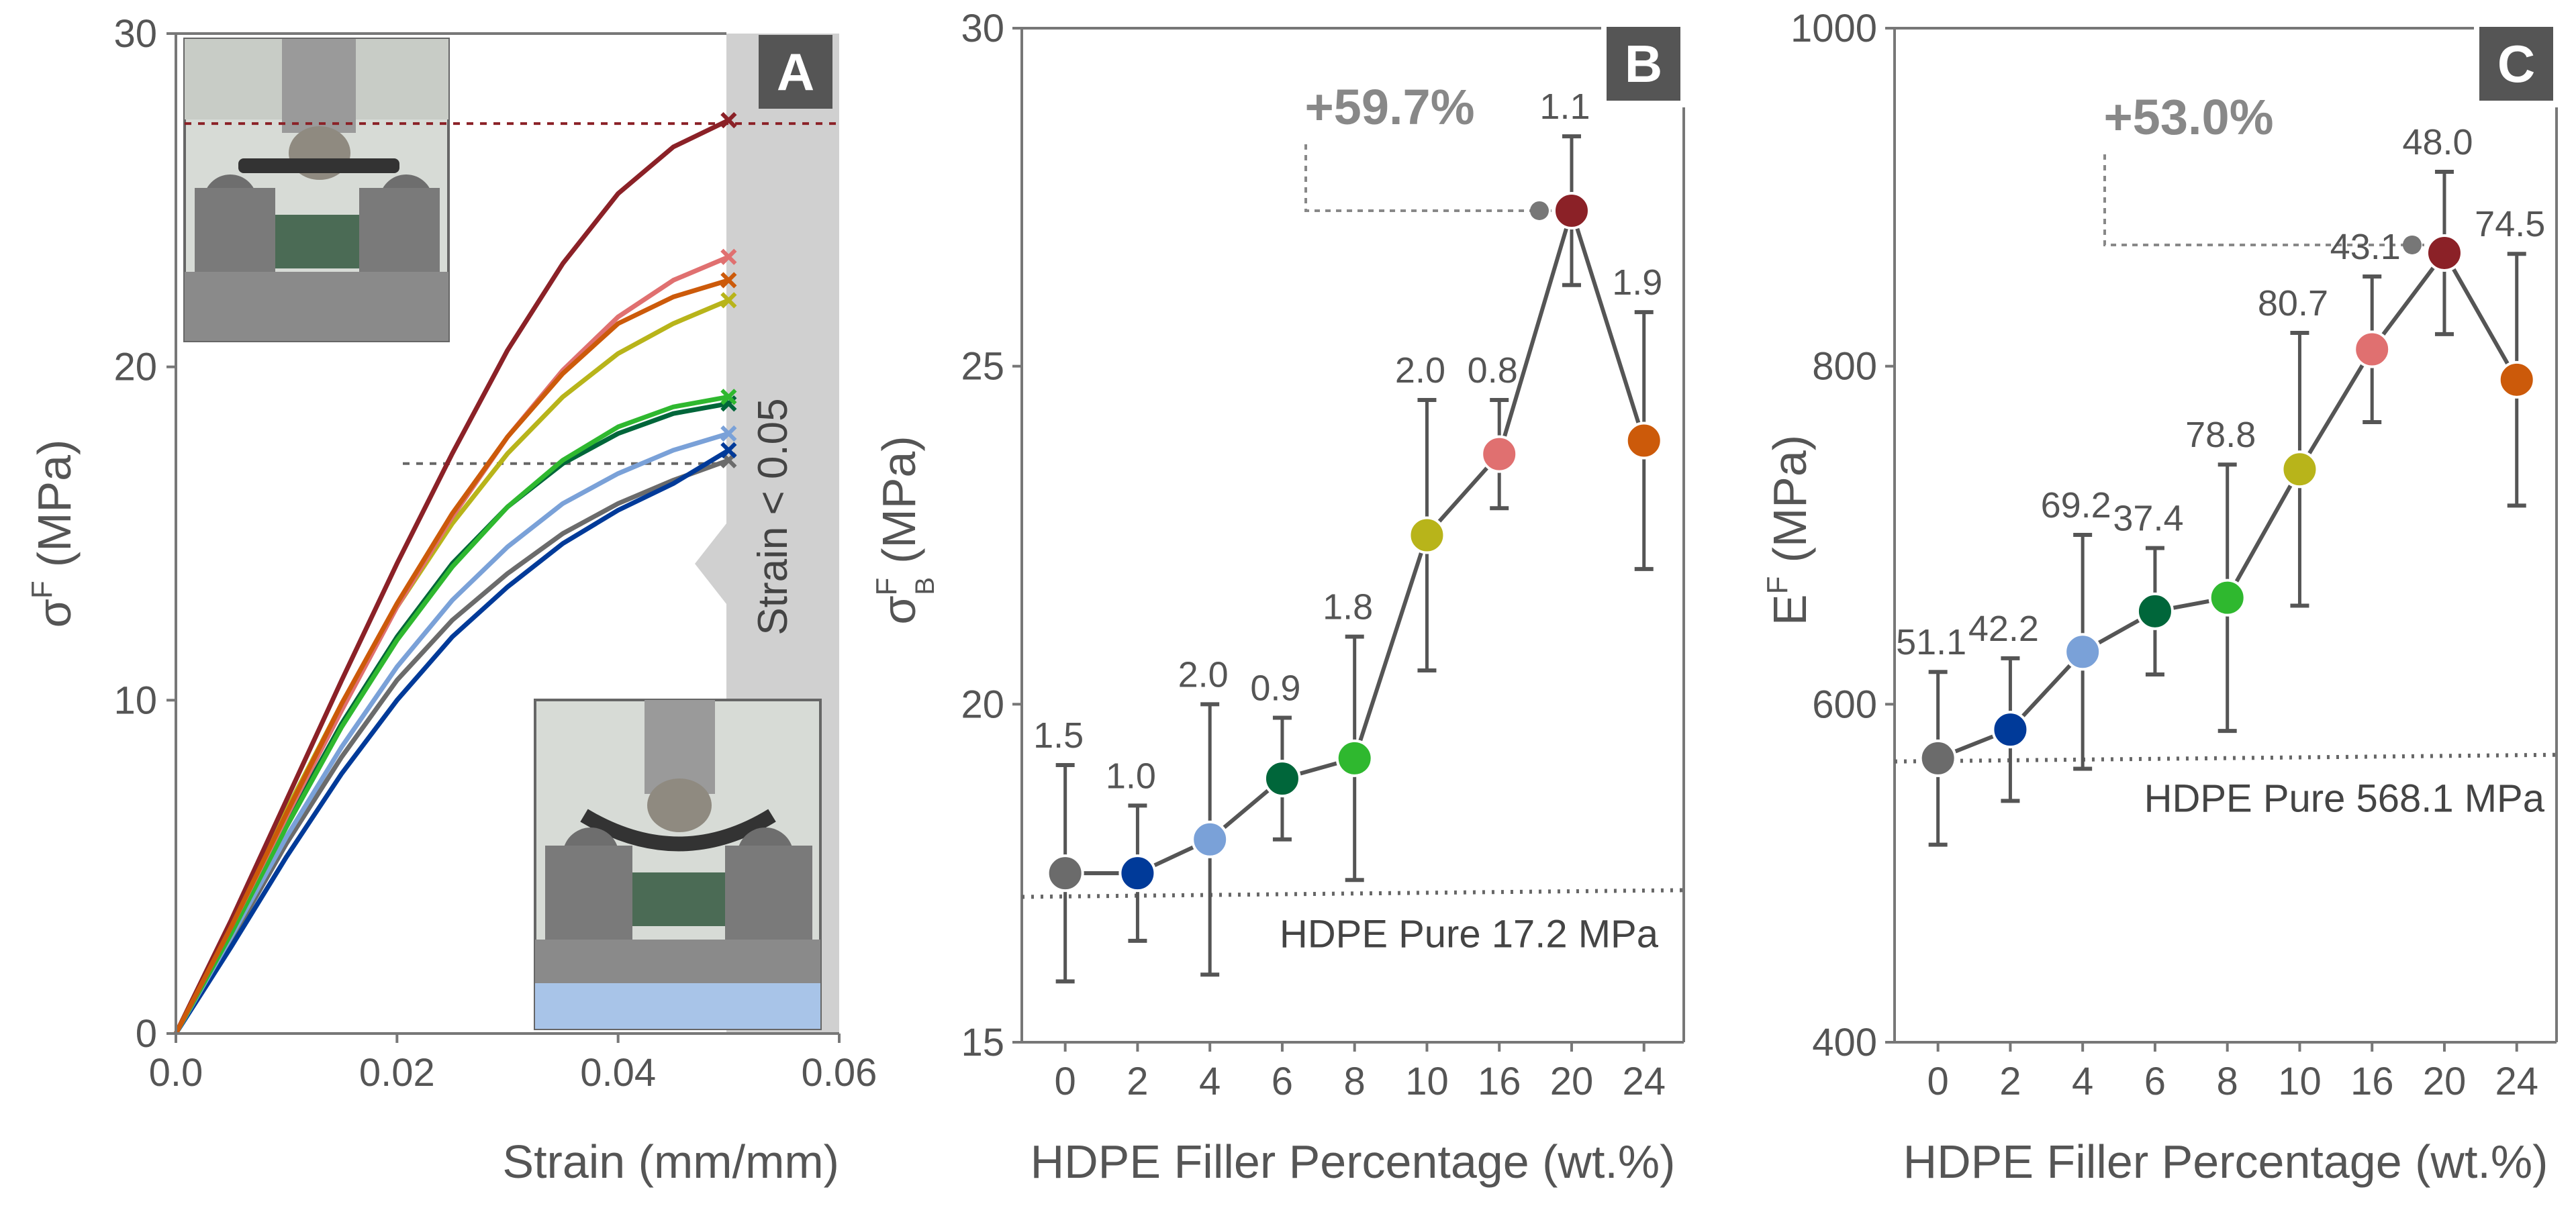 Image resolution: width=2576 pixels, height=1208 pixels. What do you see at coordinates (2076, 505) in the screenshot?
I see `error-value-label: 69.2` at bounding box center [2076, 505].